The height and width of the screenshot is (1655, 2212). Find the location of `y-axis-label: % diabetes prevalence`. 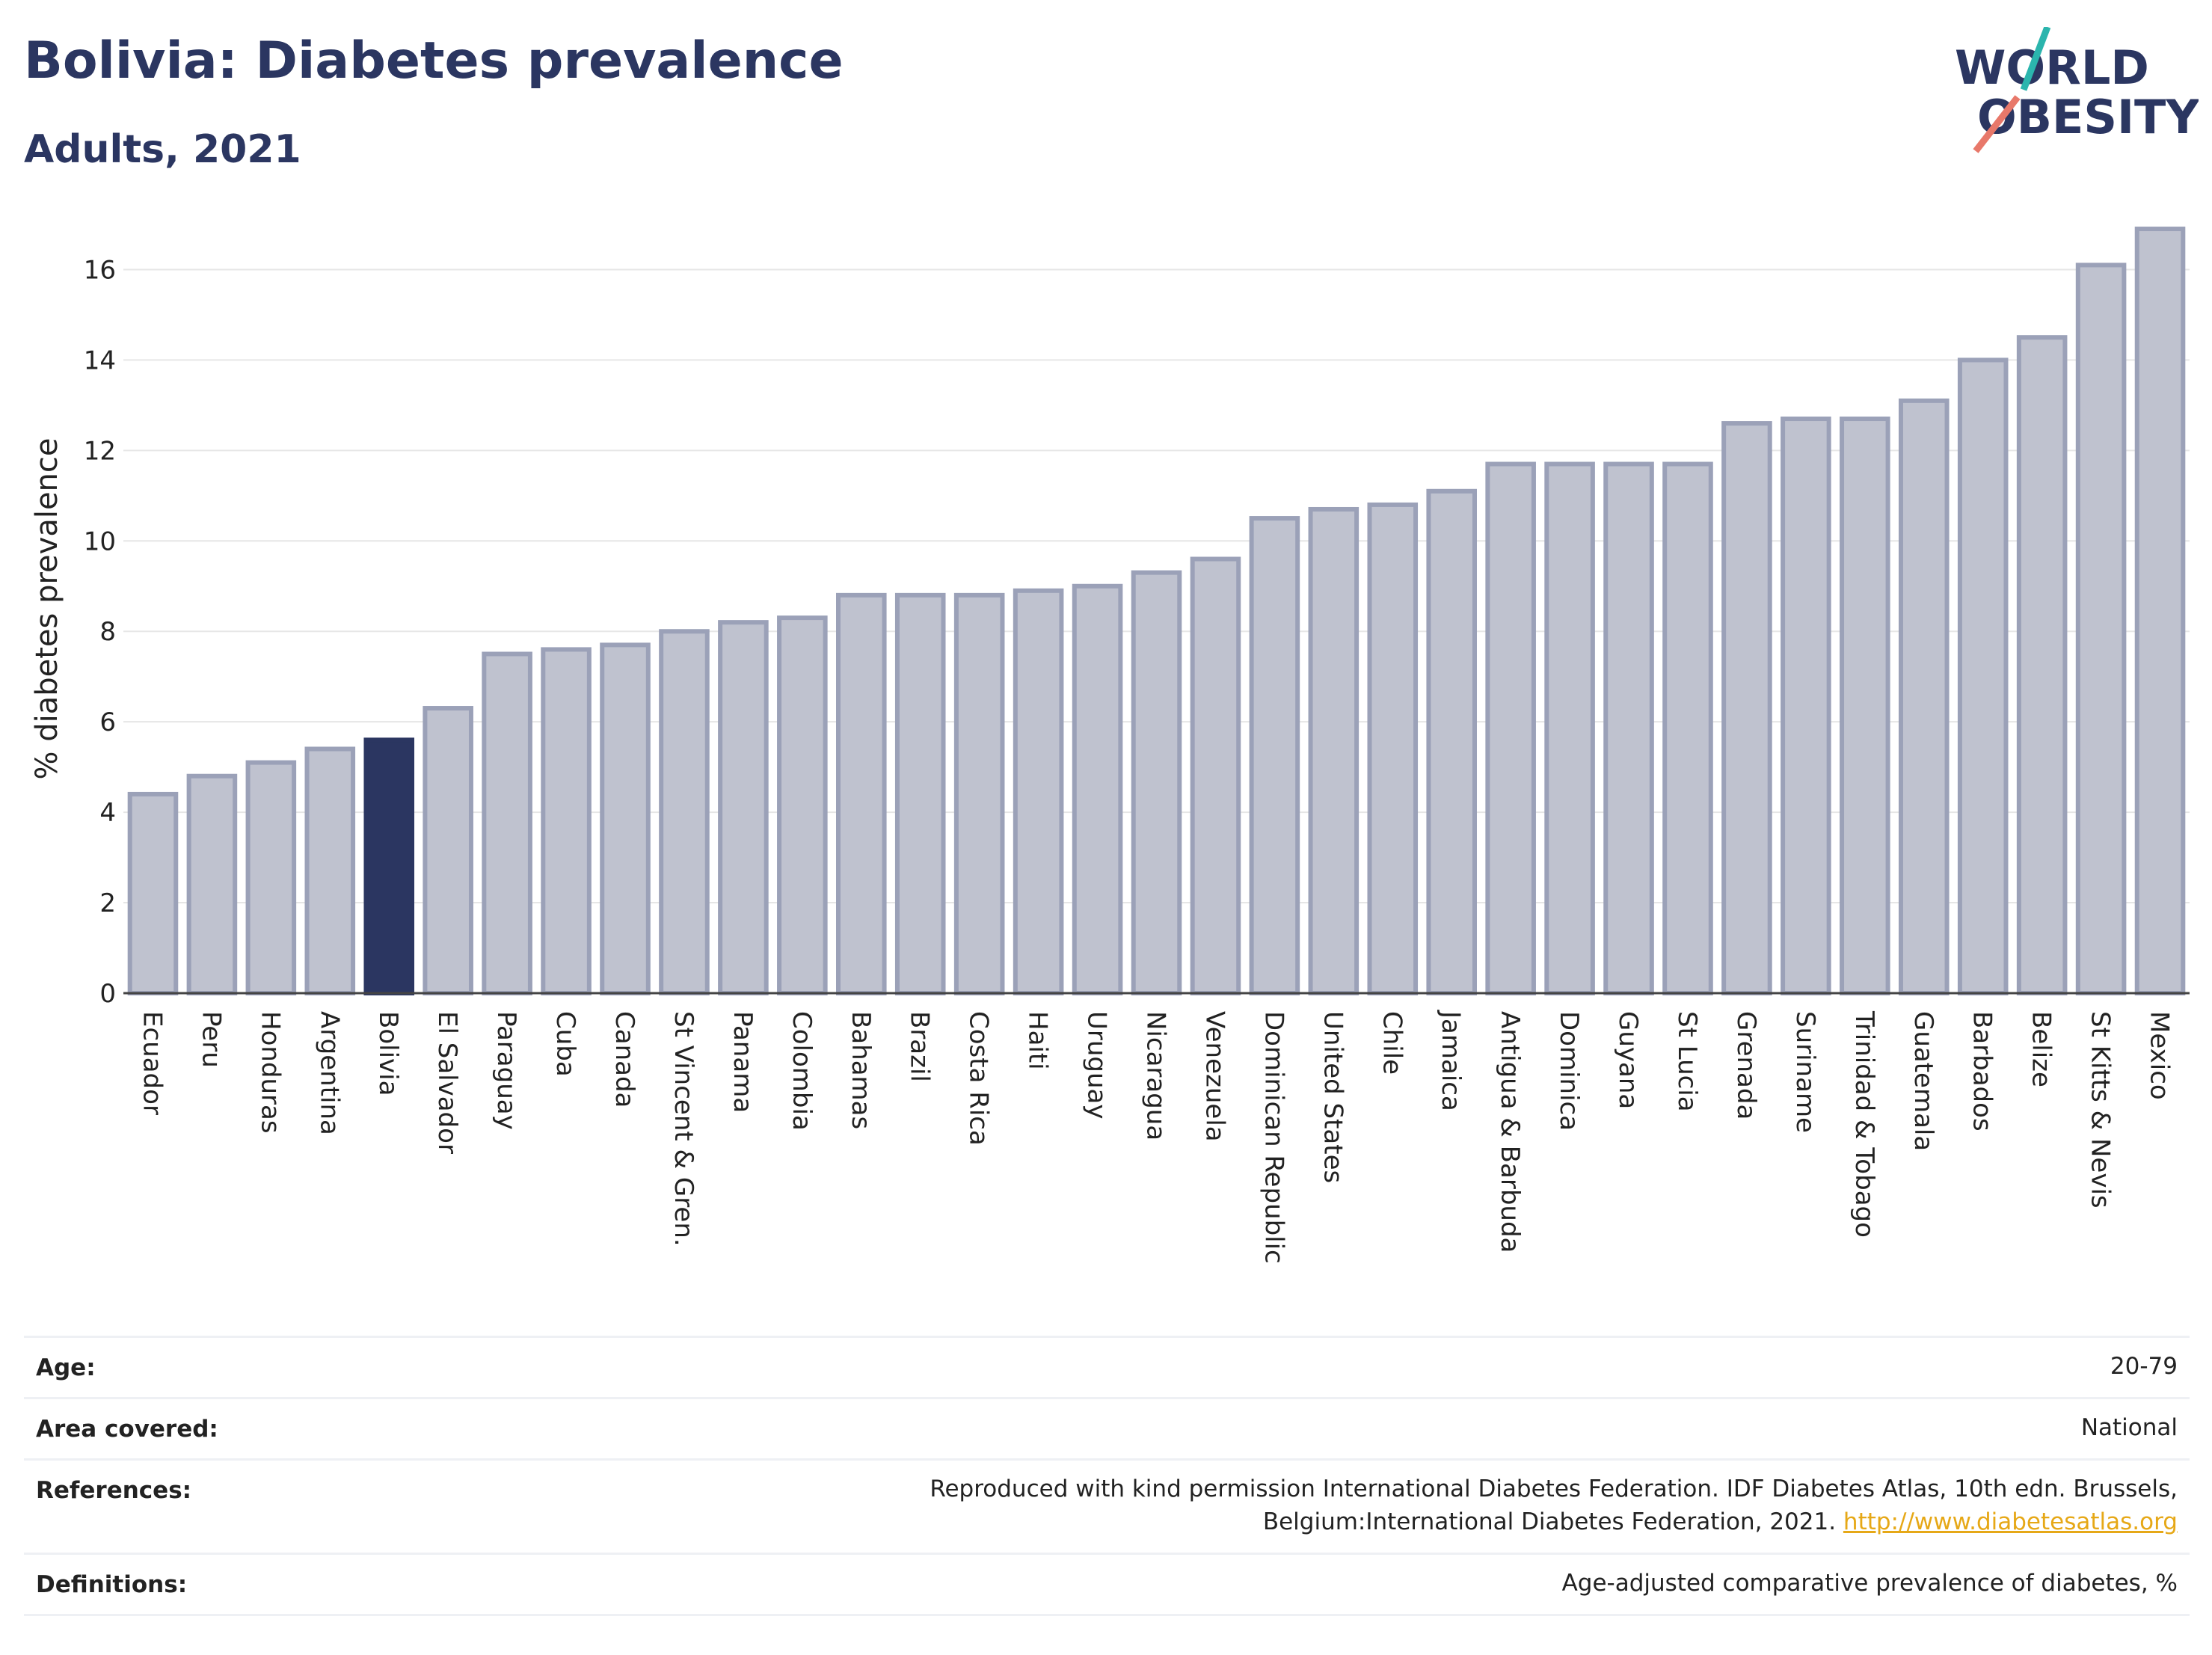

y-axis-label: % diabetes prevalence is located at coordinates (47, 608).